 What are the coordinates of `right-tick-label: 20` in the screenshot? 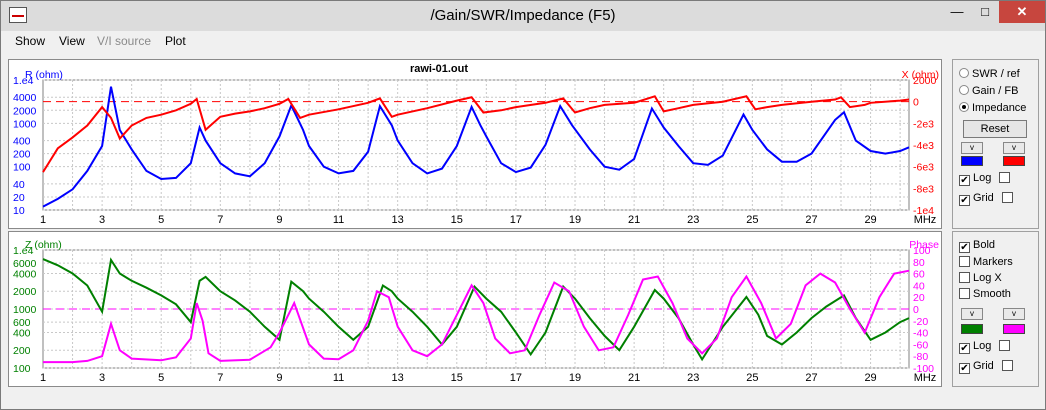 It's located at (919, 298).